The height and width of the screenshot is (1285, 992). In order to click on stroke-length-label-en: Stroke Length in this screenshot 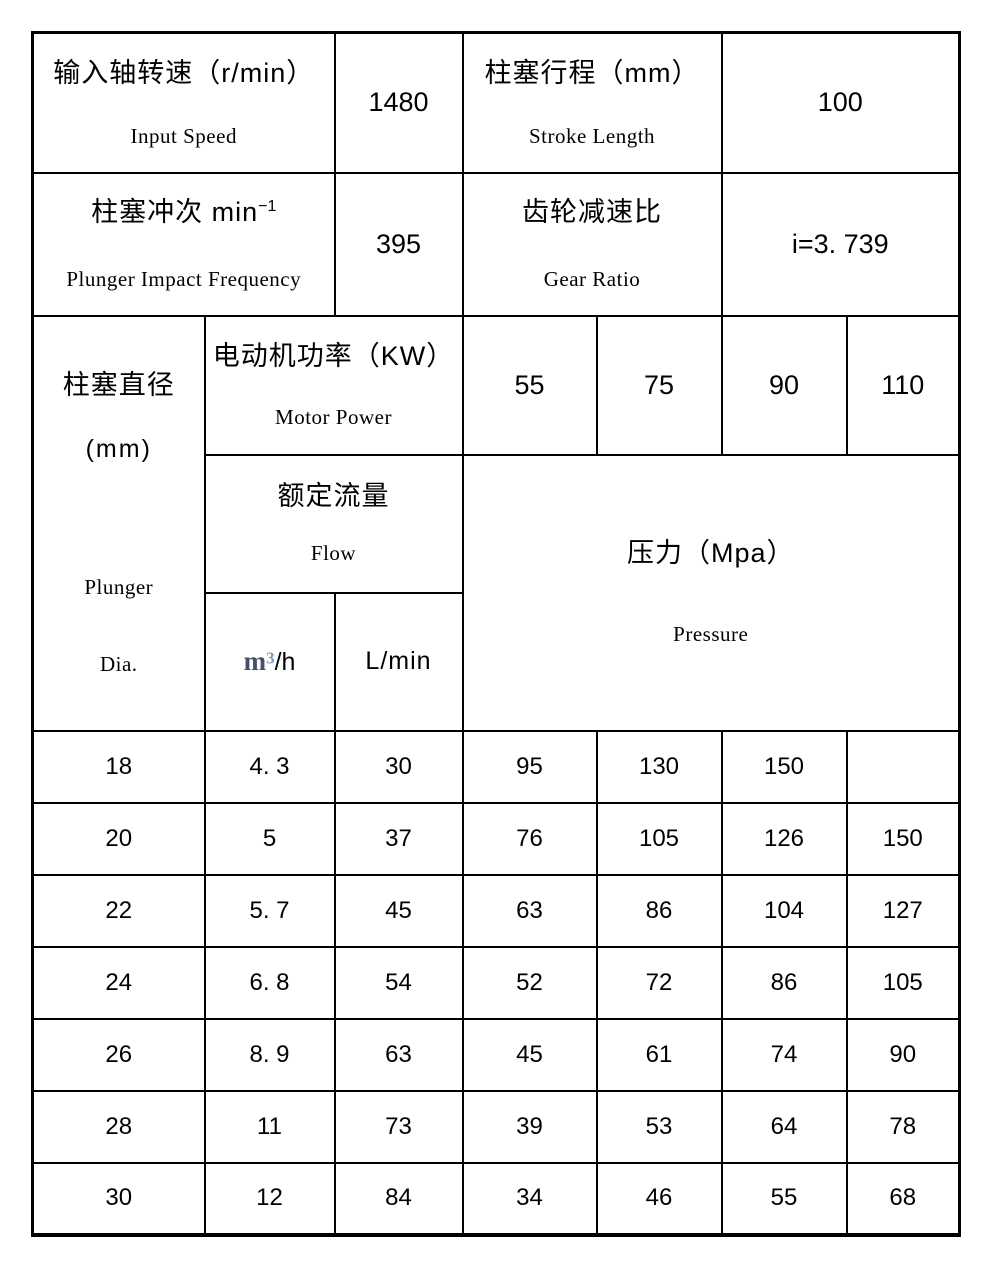, I will do `click(592, 135)`.